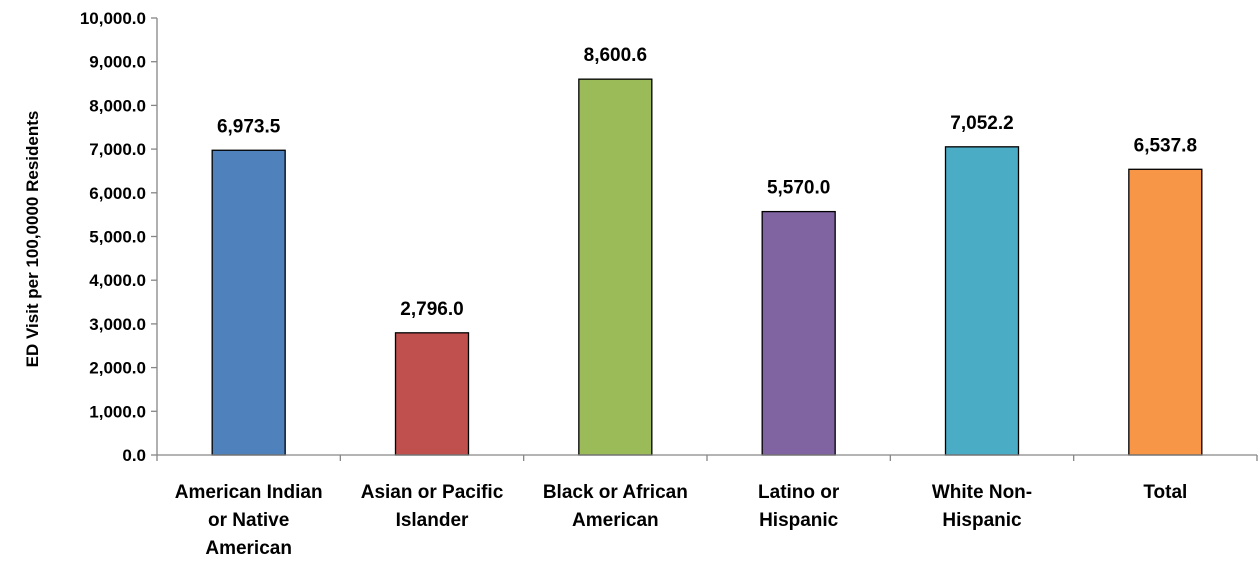  What do you see at coordinates (981, 123) in the screenshot?
I see `data-label: 7,052.2` at bounding box center [981, 123].